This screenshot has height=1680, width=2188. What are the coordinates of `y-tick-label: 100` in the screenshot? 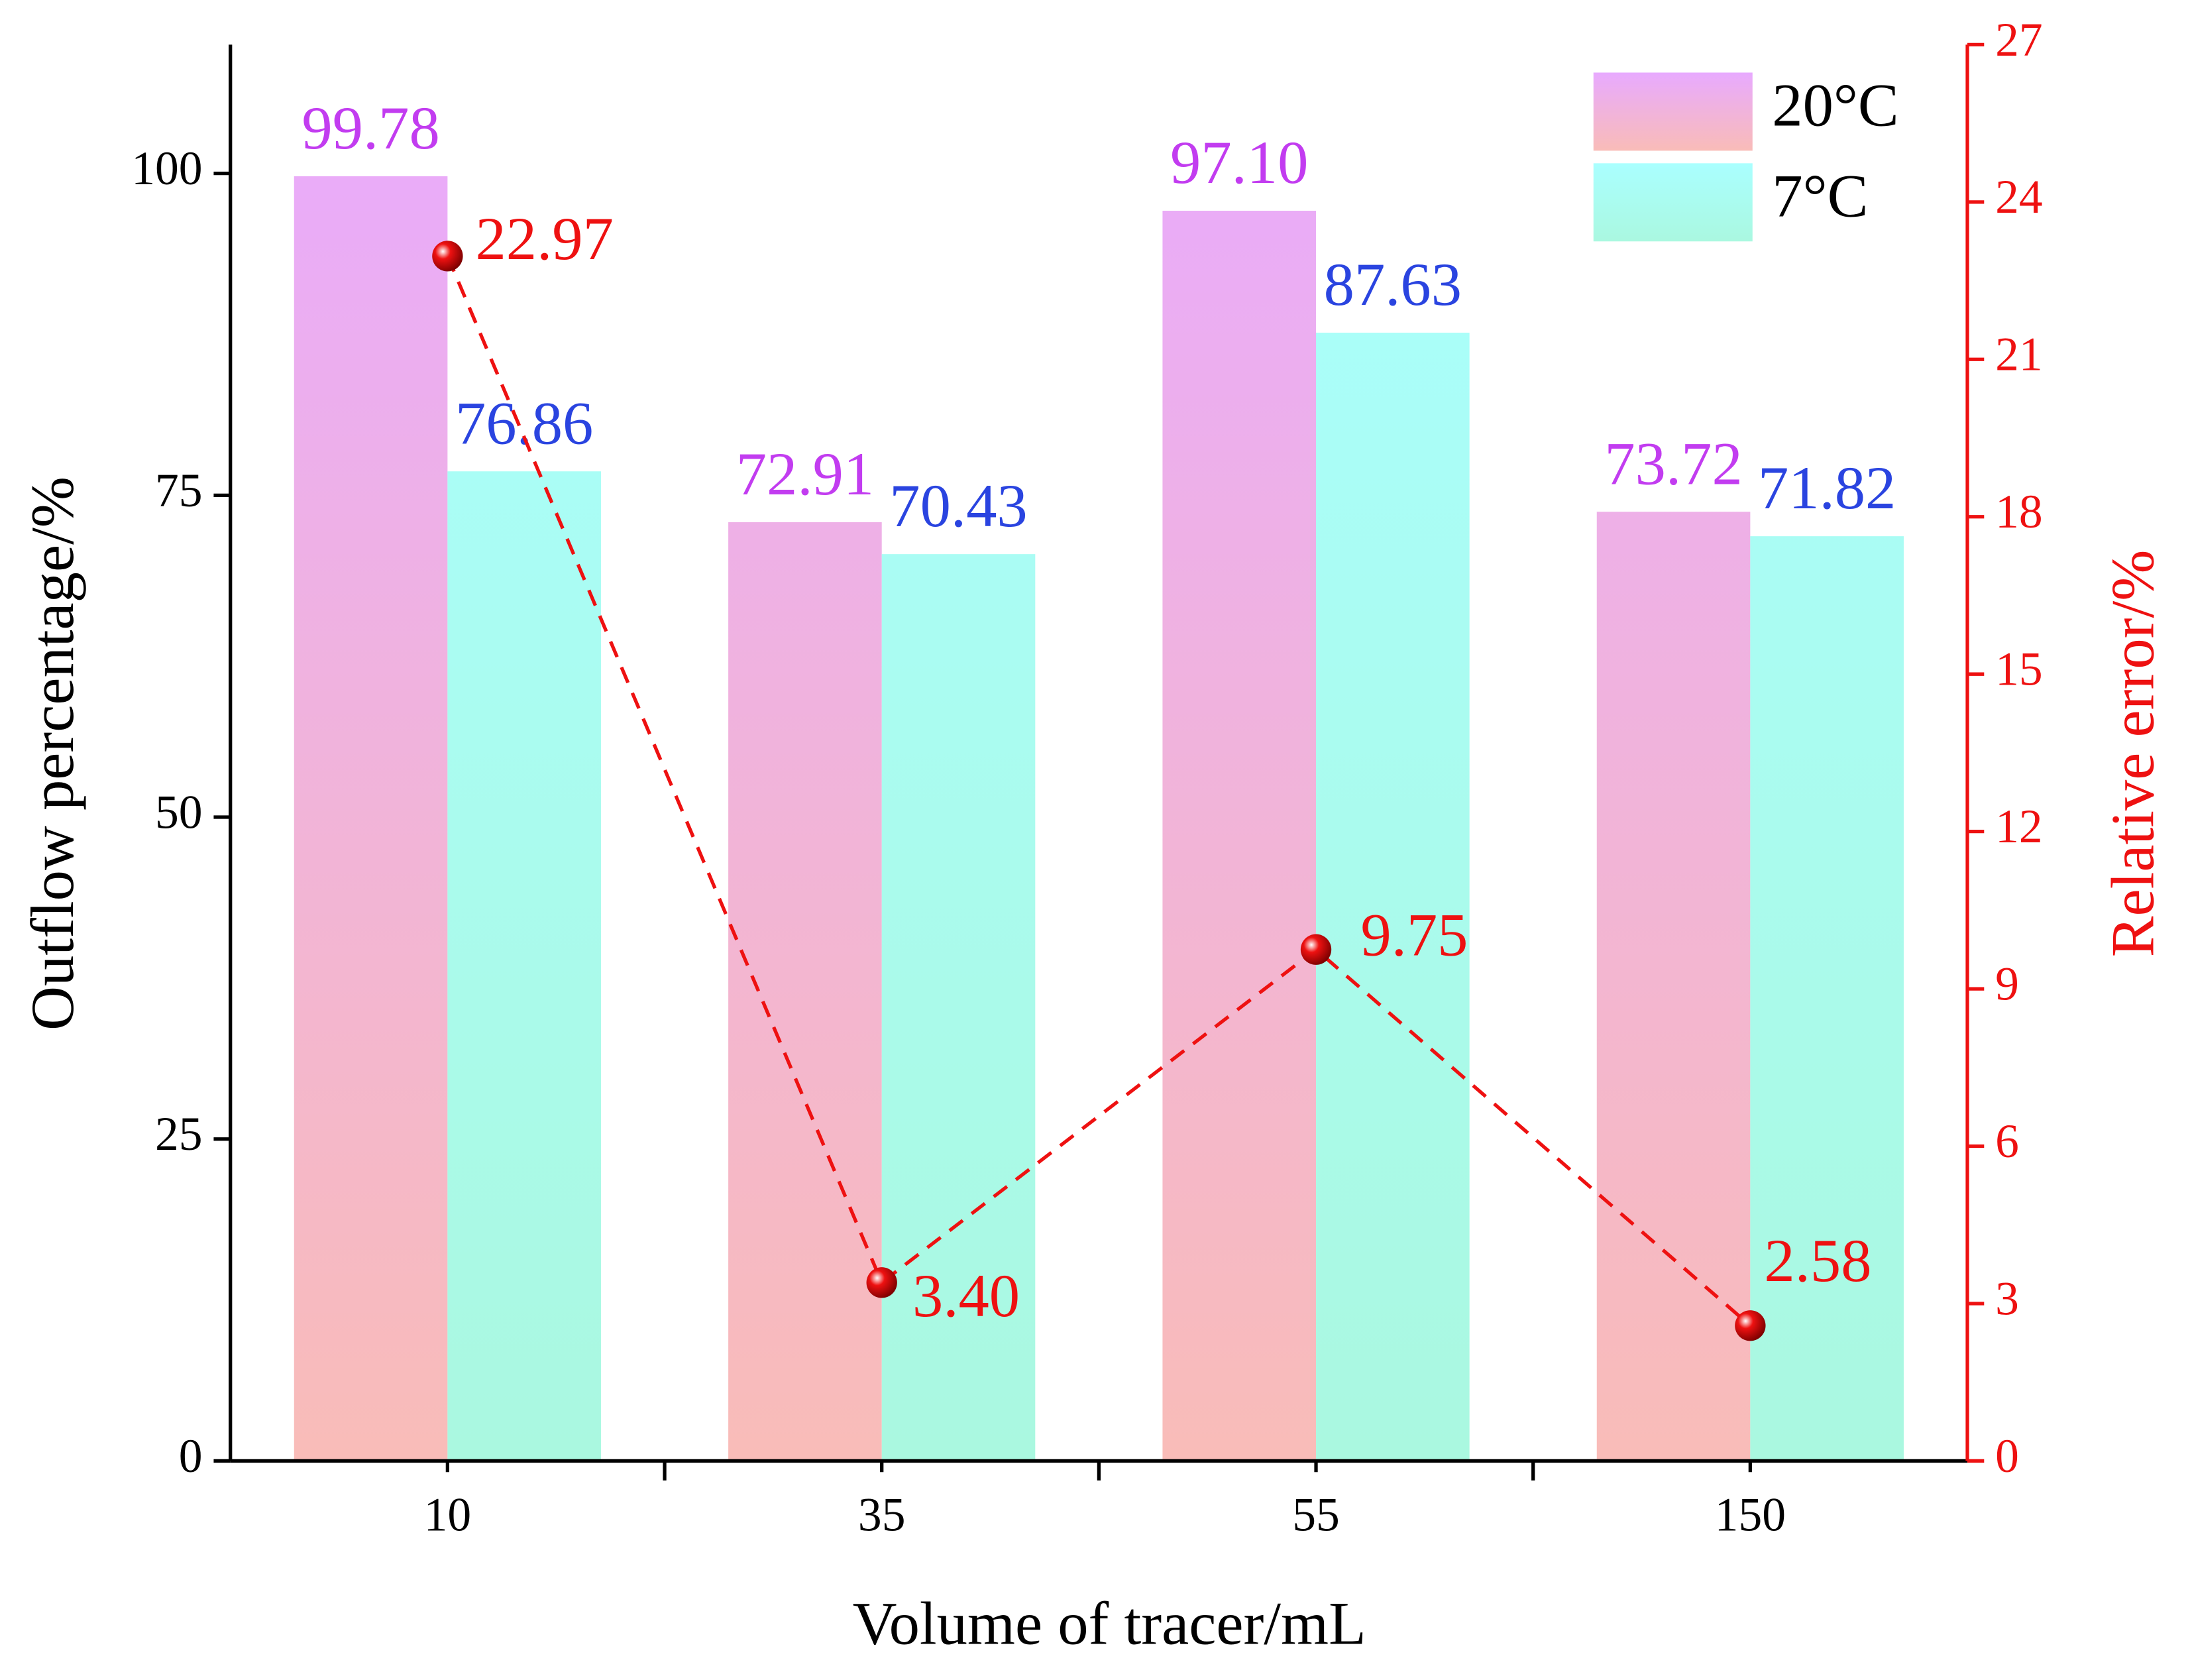 It's located at (166, 168).